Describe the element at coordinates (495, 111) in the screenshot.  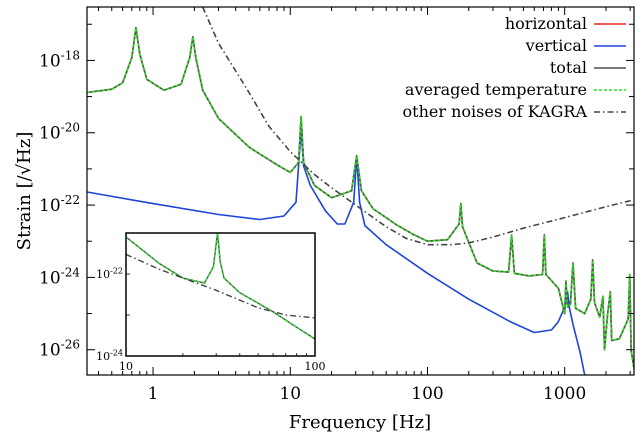
I see `legend-label: other noises of KAGRA` at that location.